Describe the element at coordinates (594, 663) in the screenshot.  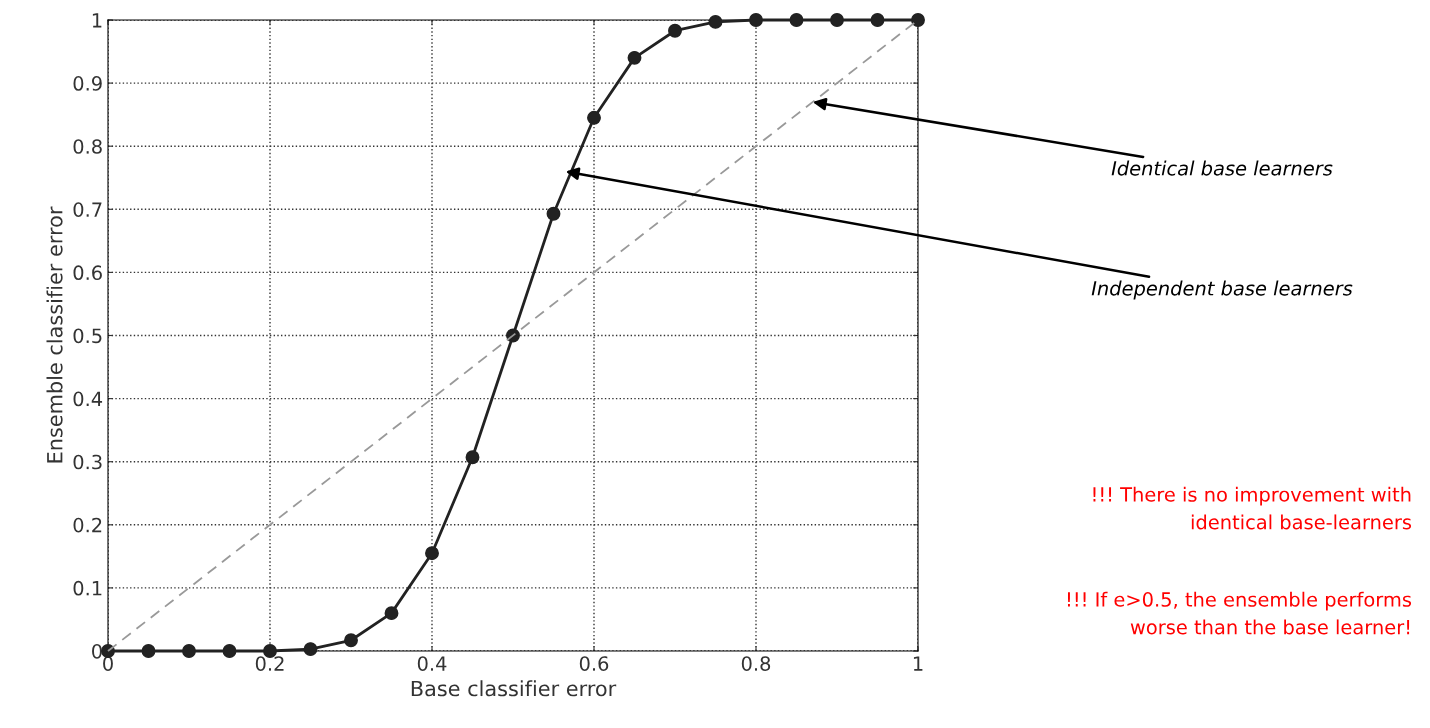
I see `x-tick-label: 0.6` at that location.